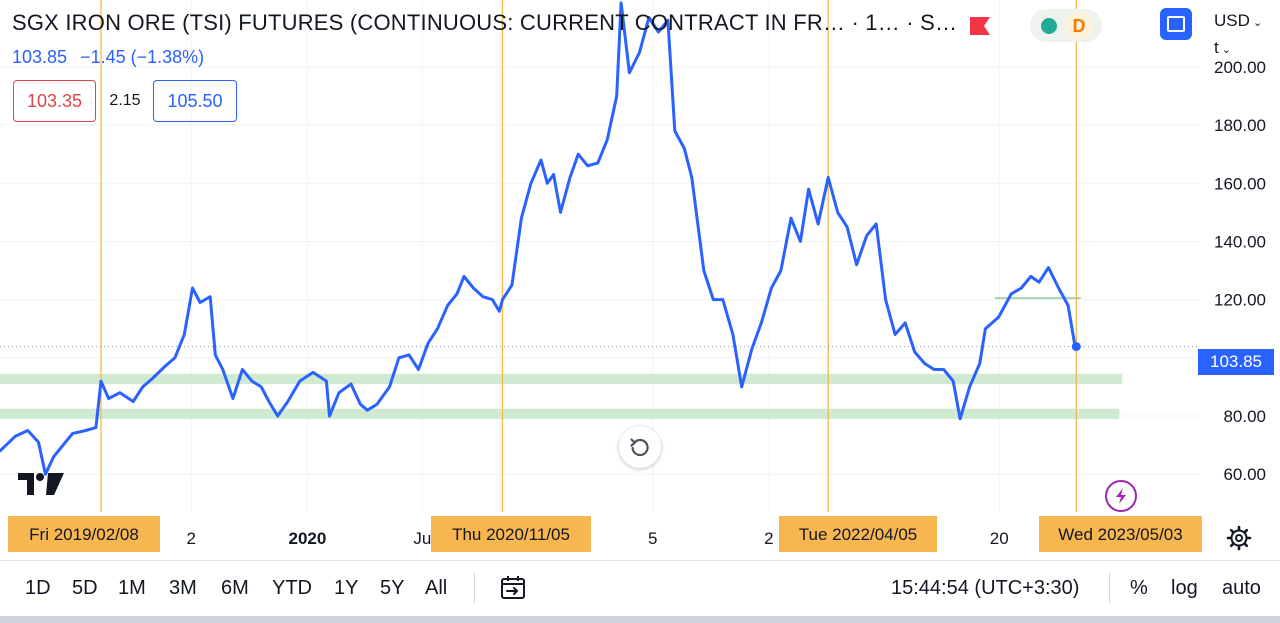  What do you see at coordinates (346, 588) in the screenshot?
I see `range-1y-button: 1Y` at bounding box center [346, 588].